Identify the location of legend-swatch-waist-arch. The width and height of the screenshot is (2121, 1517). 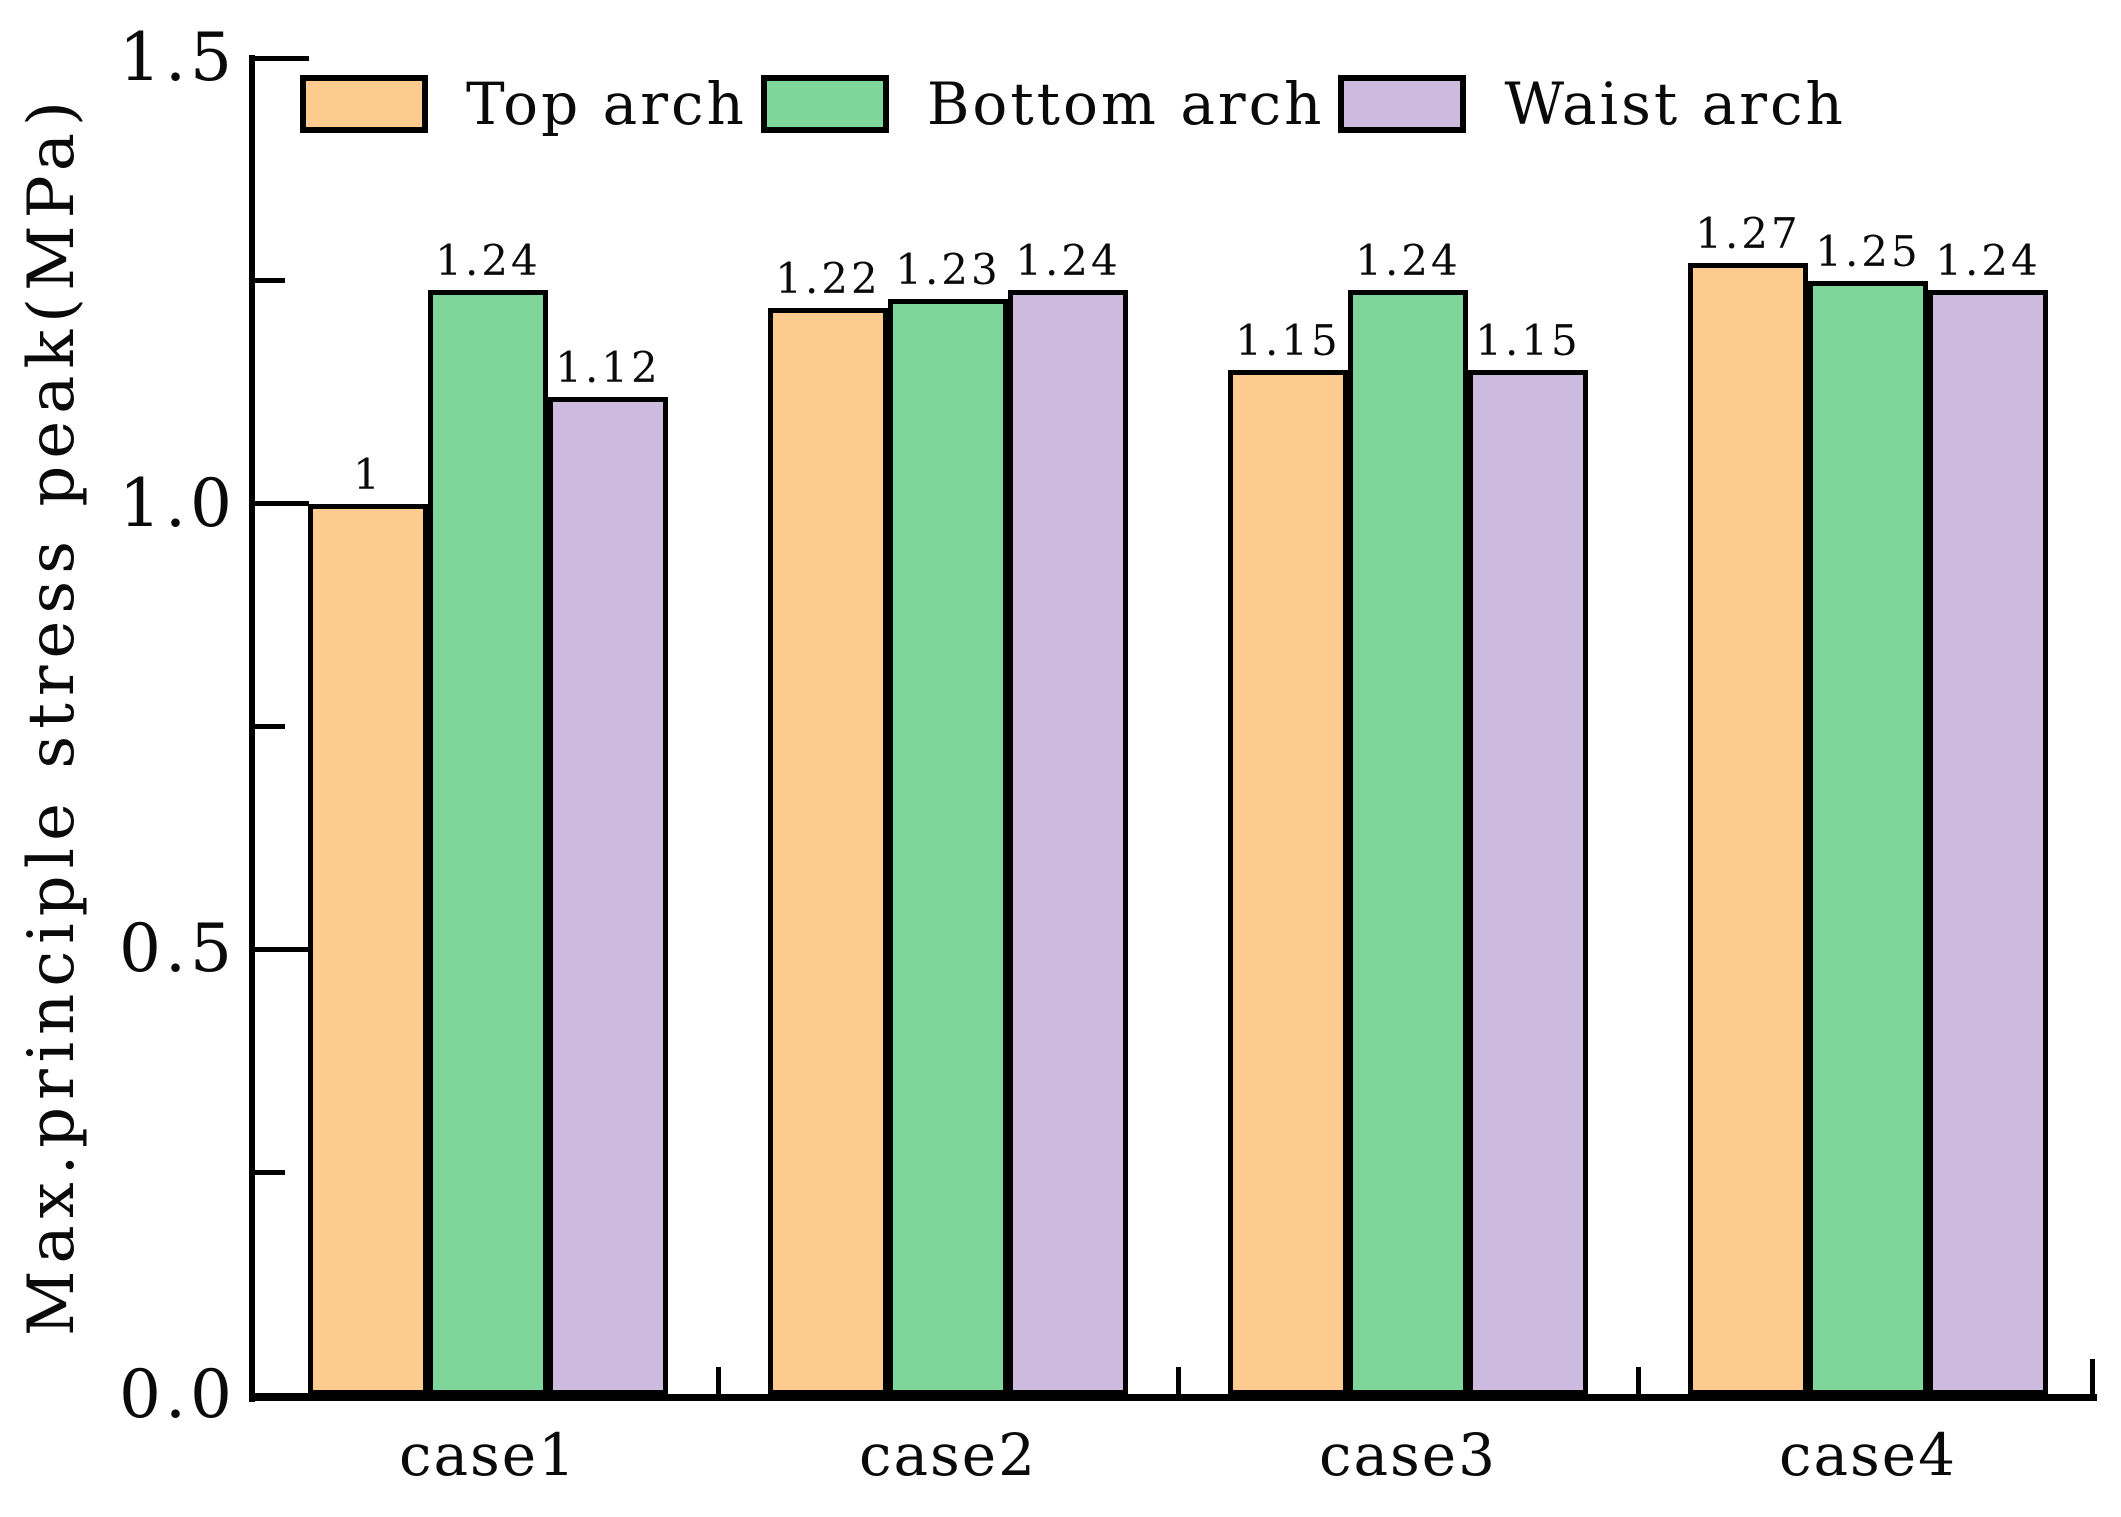
(1402, 104).